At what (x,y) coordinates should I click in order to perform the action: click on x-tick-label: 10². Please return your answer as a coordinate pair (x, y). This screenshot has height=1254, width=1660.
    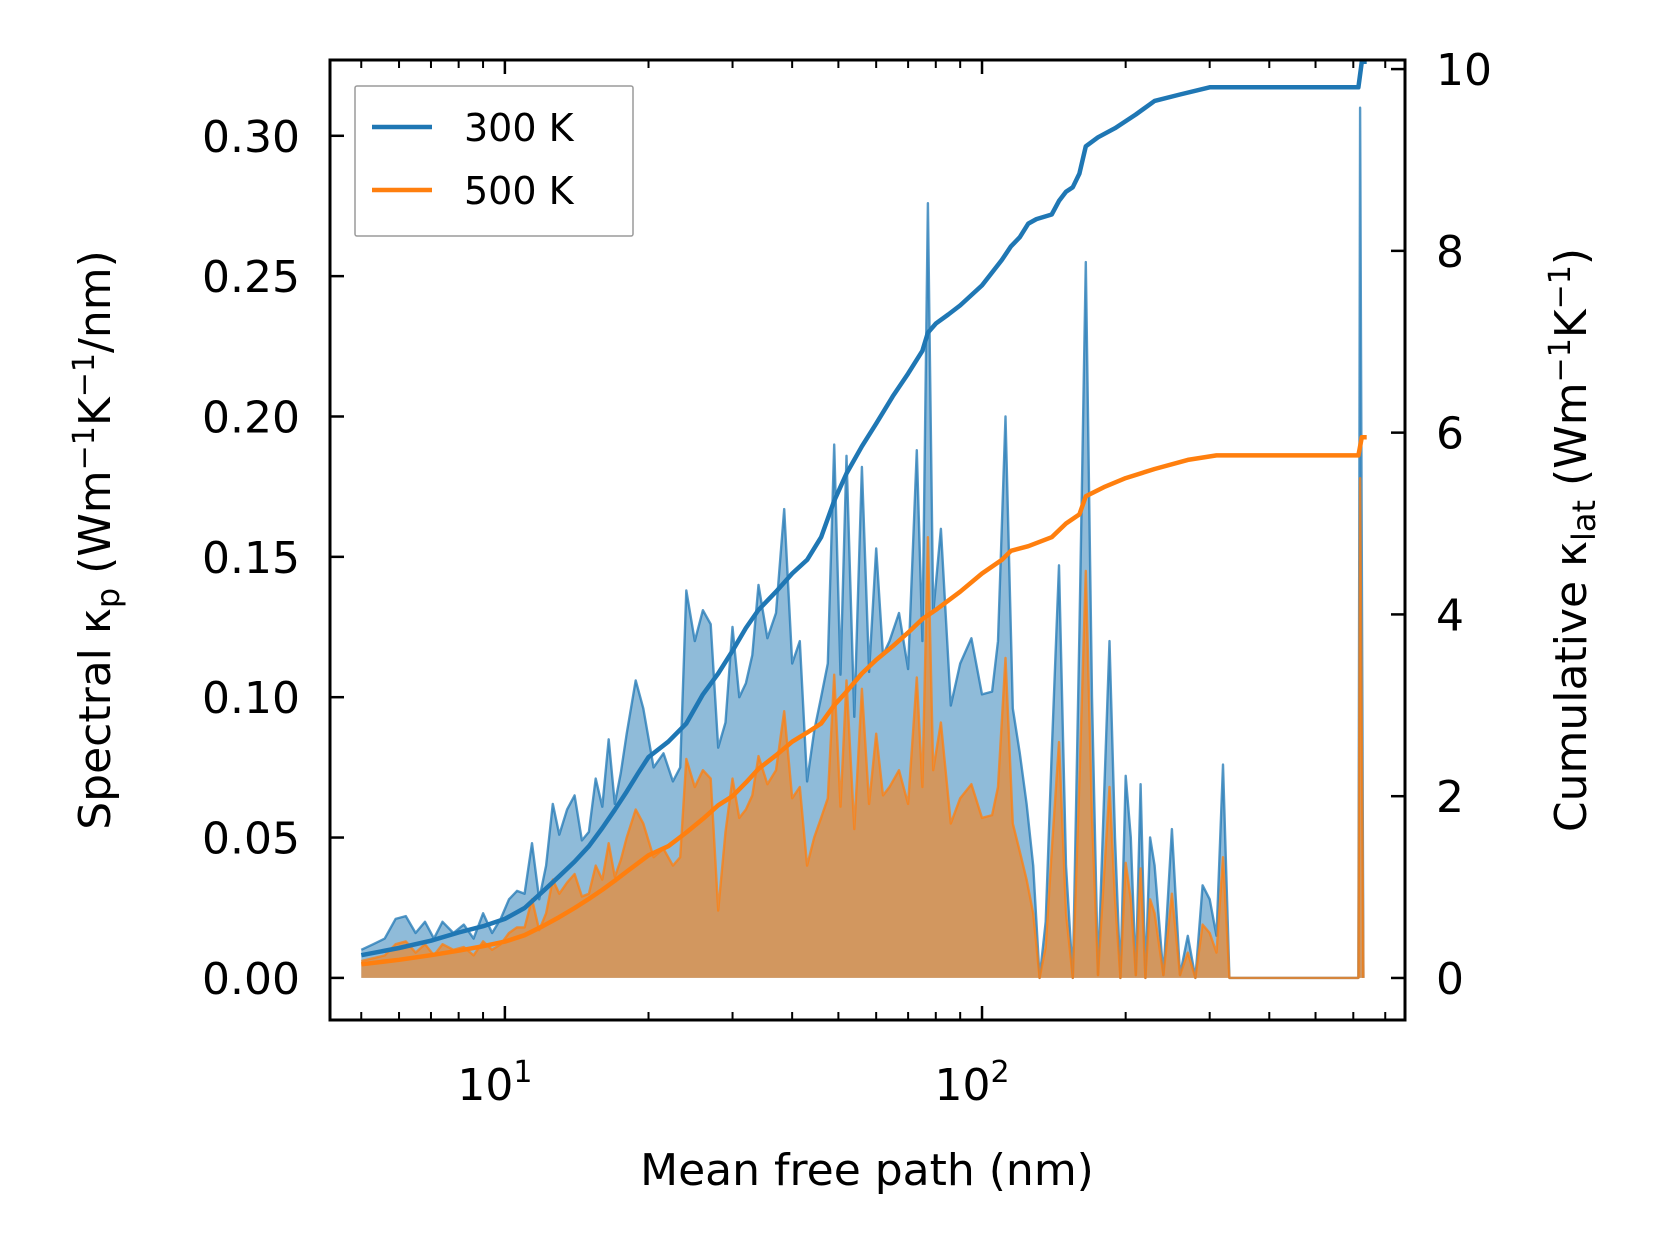
    Looking at the image, I should click on (971, 1083).